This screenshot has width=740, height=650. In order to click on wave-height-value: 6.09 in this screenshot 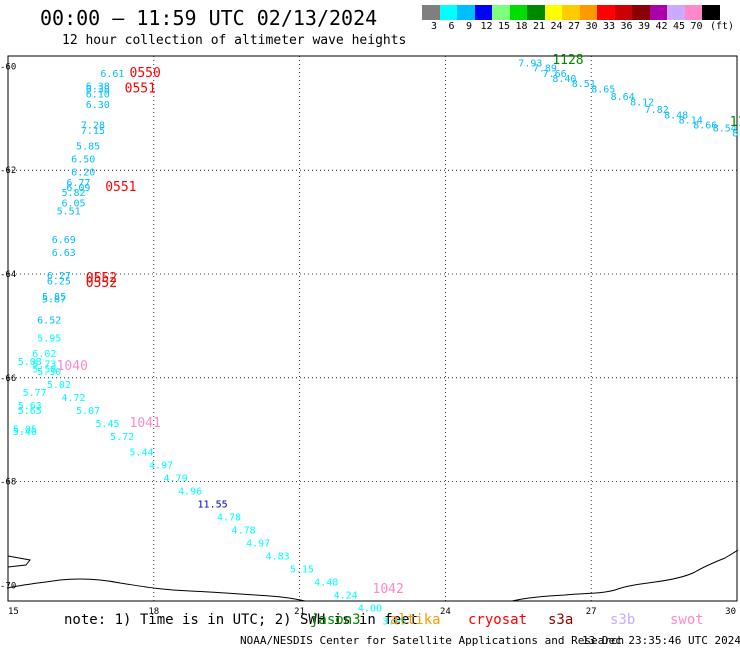, I will do `click(78, 188)`.